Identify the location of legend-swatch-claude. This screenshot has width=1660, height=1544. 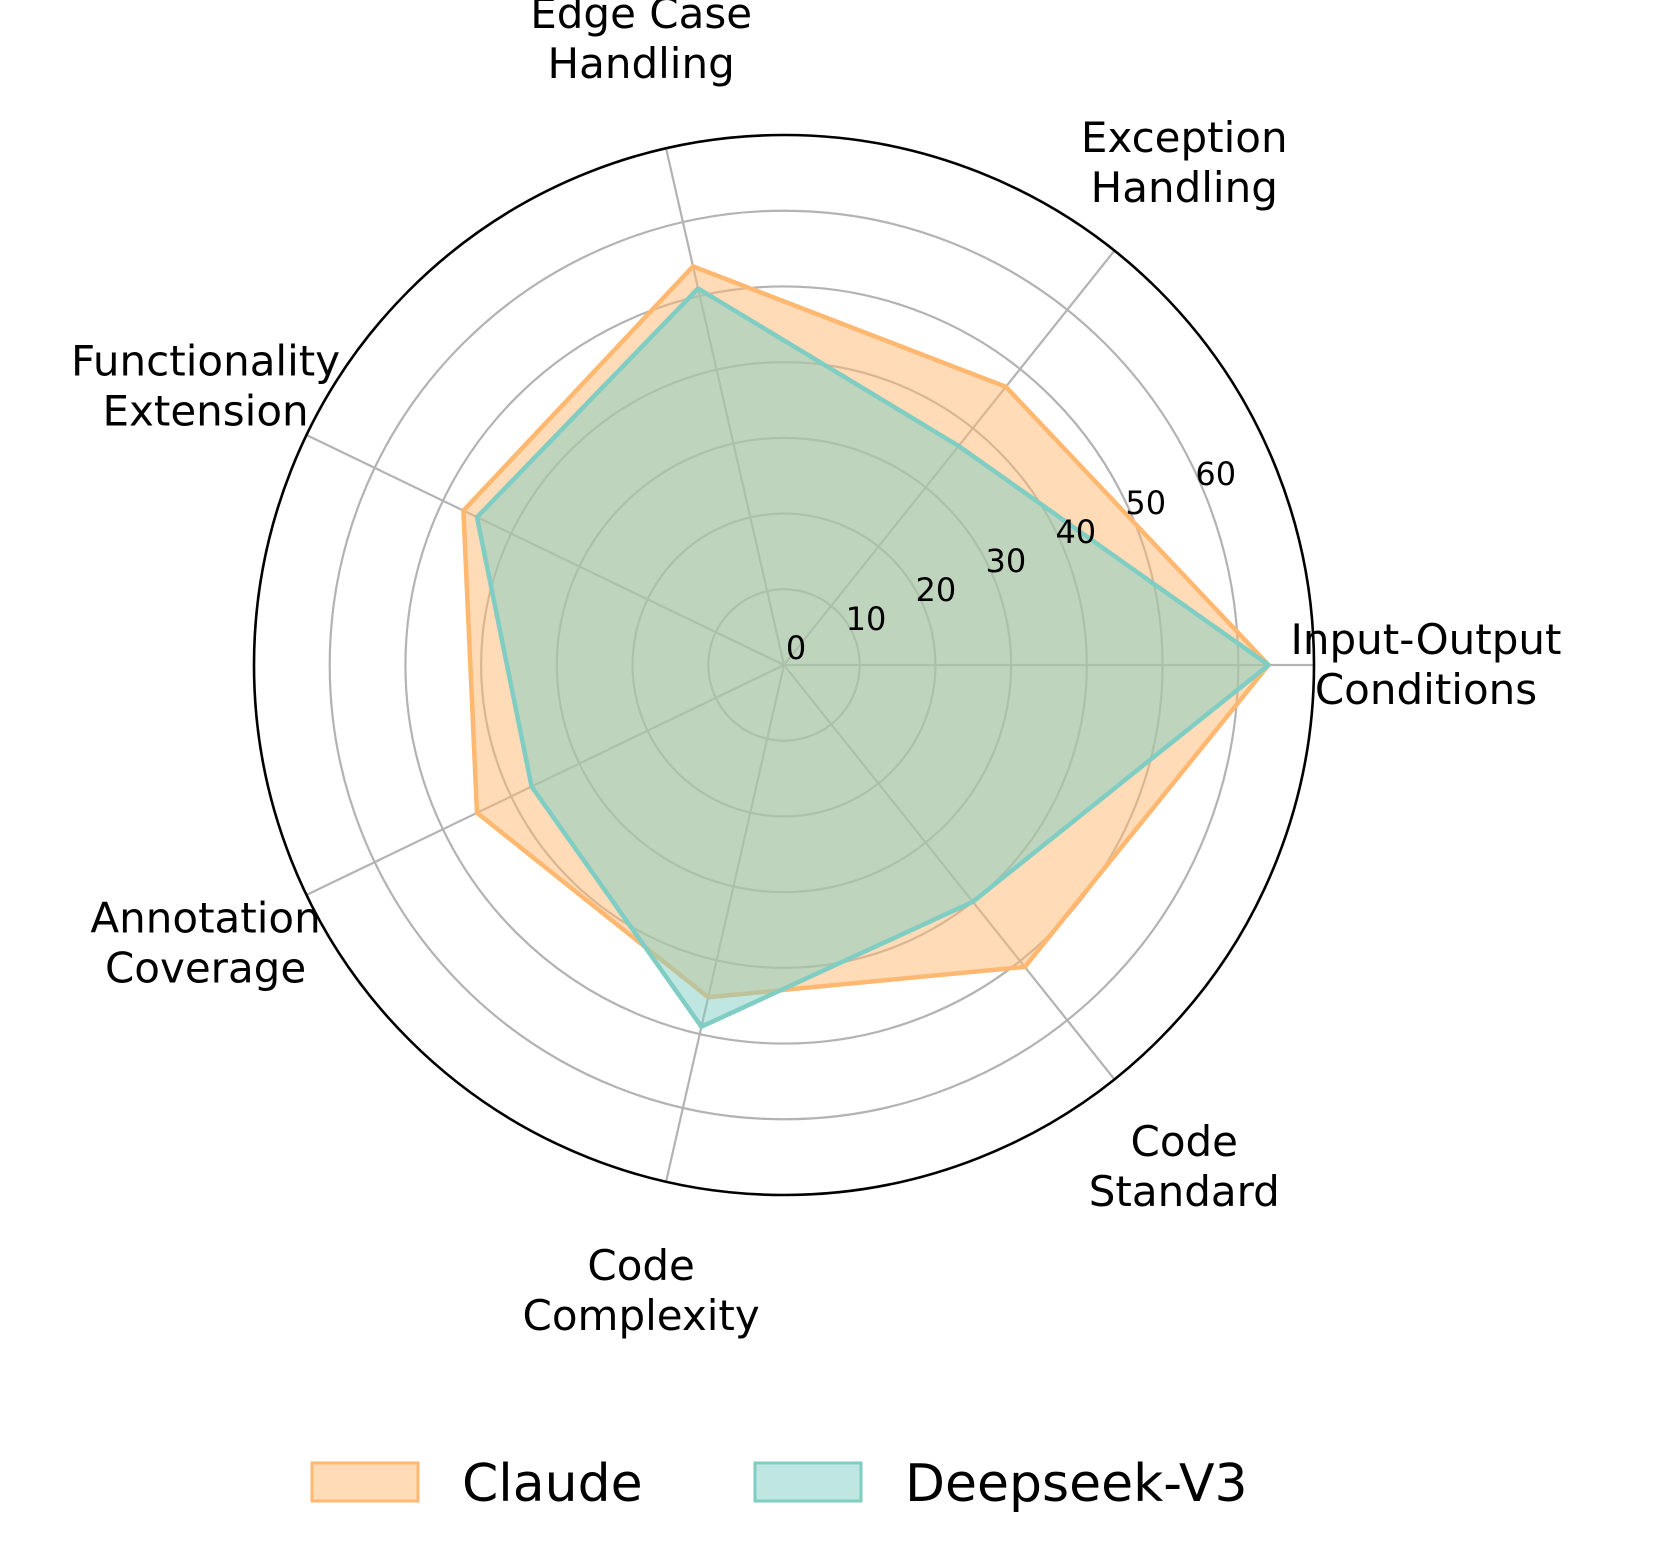
(365, 1482).